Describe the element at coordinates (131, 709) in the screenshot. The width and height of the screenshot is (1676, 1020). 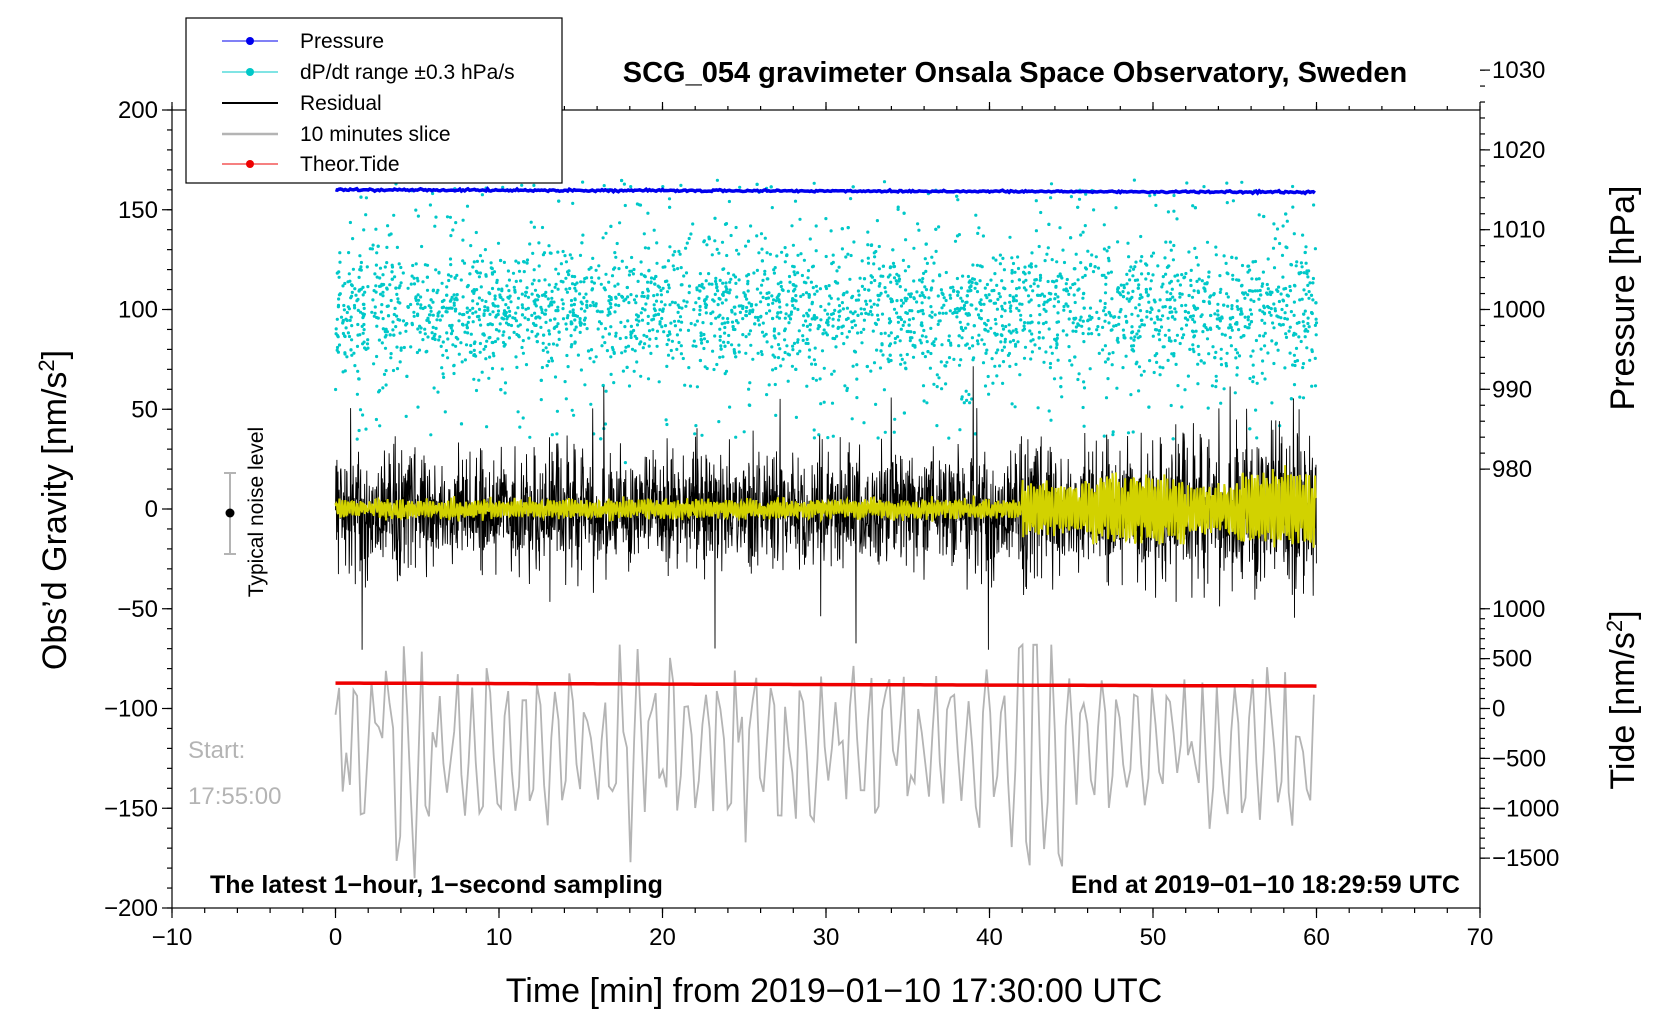
I see `y-tick-label: −100` at that location.